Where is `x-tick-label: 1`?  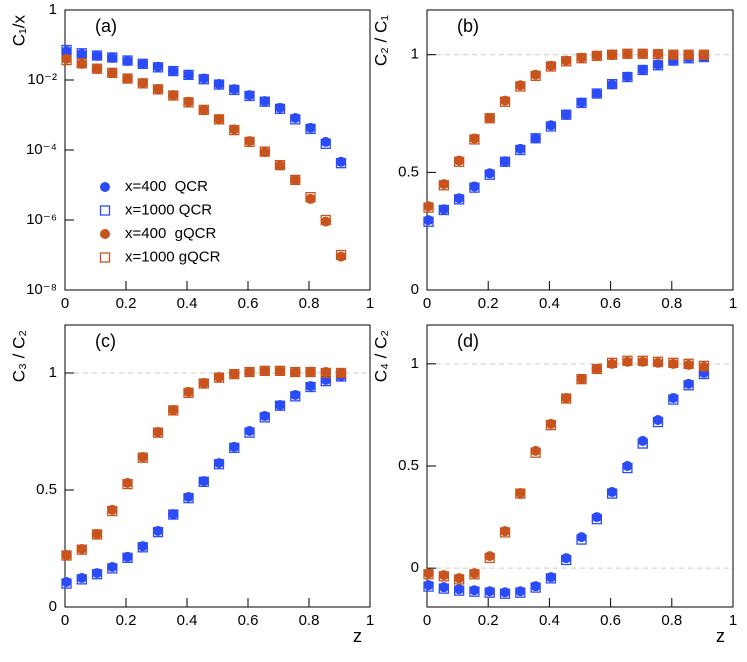
x-tick-label: 1 is located at coordinates (370, 620).